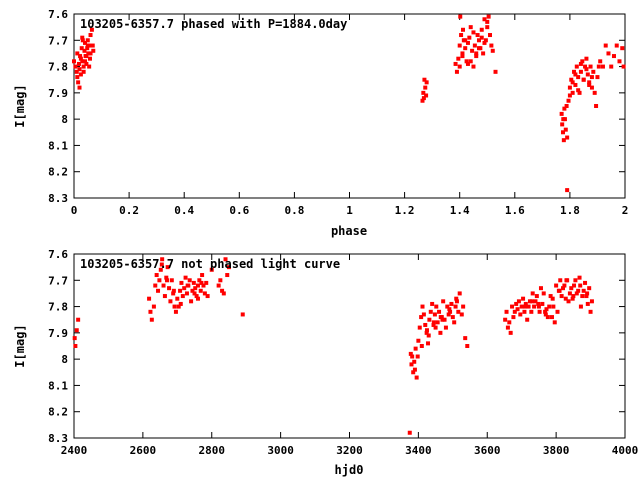 This screenshot has height=480, width=640. I want to click on phased-x-tick-label: 1.4, so click(460, 210).